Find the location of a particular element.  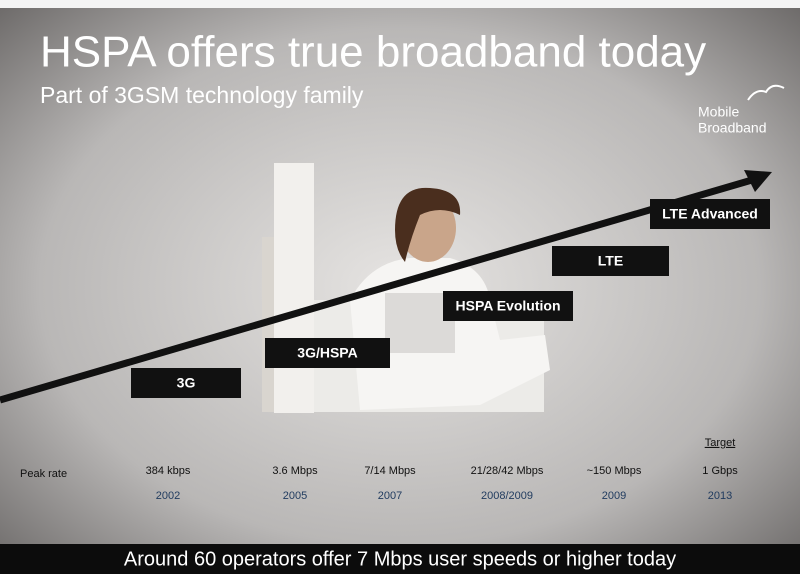

peak-rate: 384 kbps is located at coordinates (168, 471).